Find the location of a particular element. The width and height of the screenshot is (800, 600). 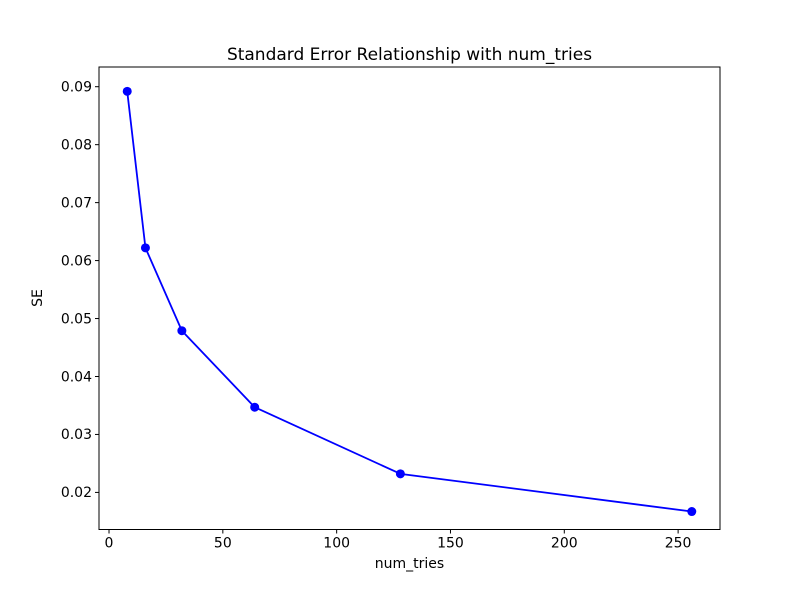

y-tick-label: 0.04 is located at coordinates (76, 377).